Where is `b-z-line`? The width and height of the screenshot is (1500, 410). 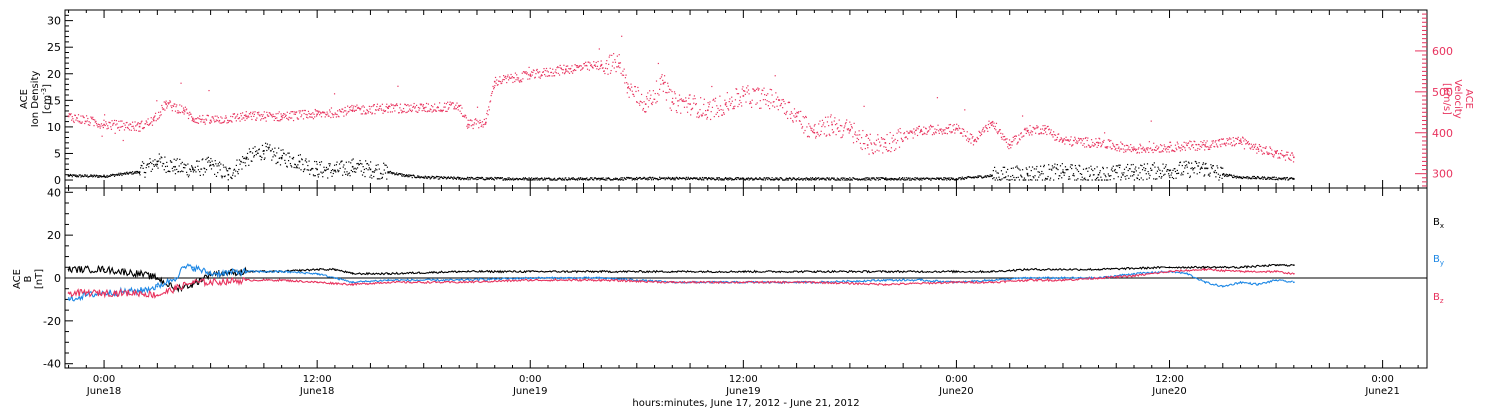
b-z-line is located at coordinates (681, 283).